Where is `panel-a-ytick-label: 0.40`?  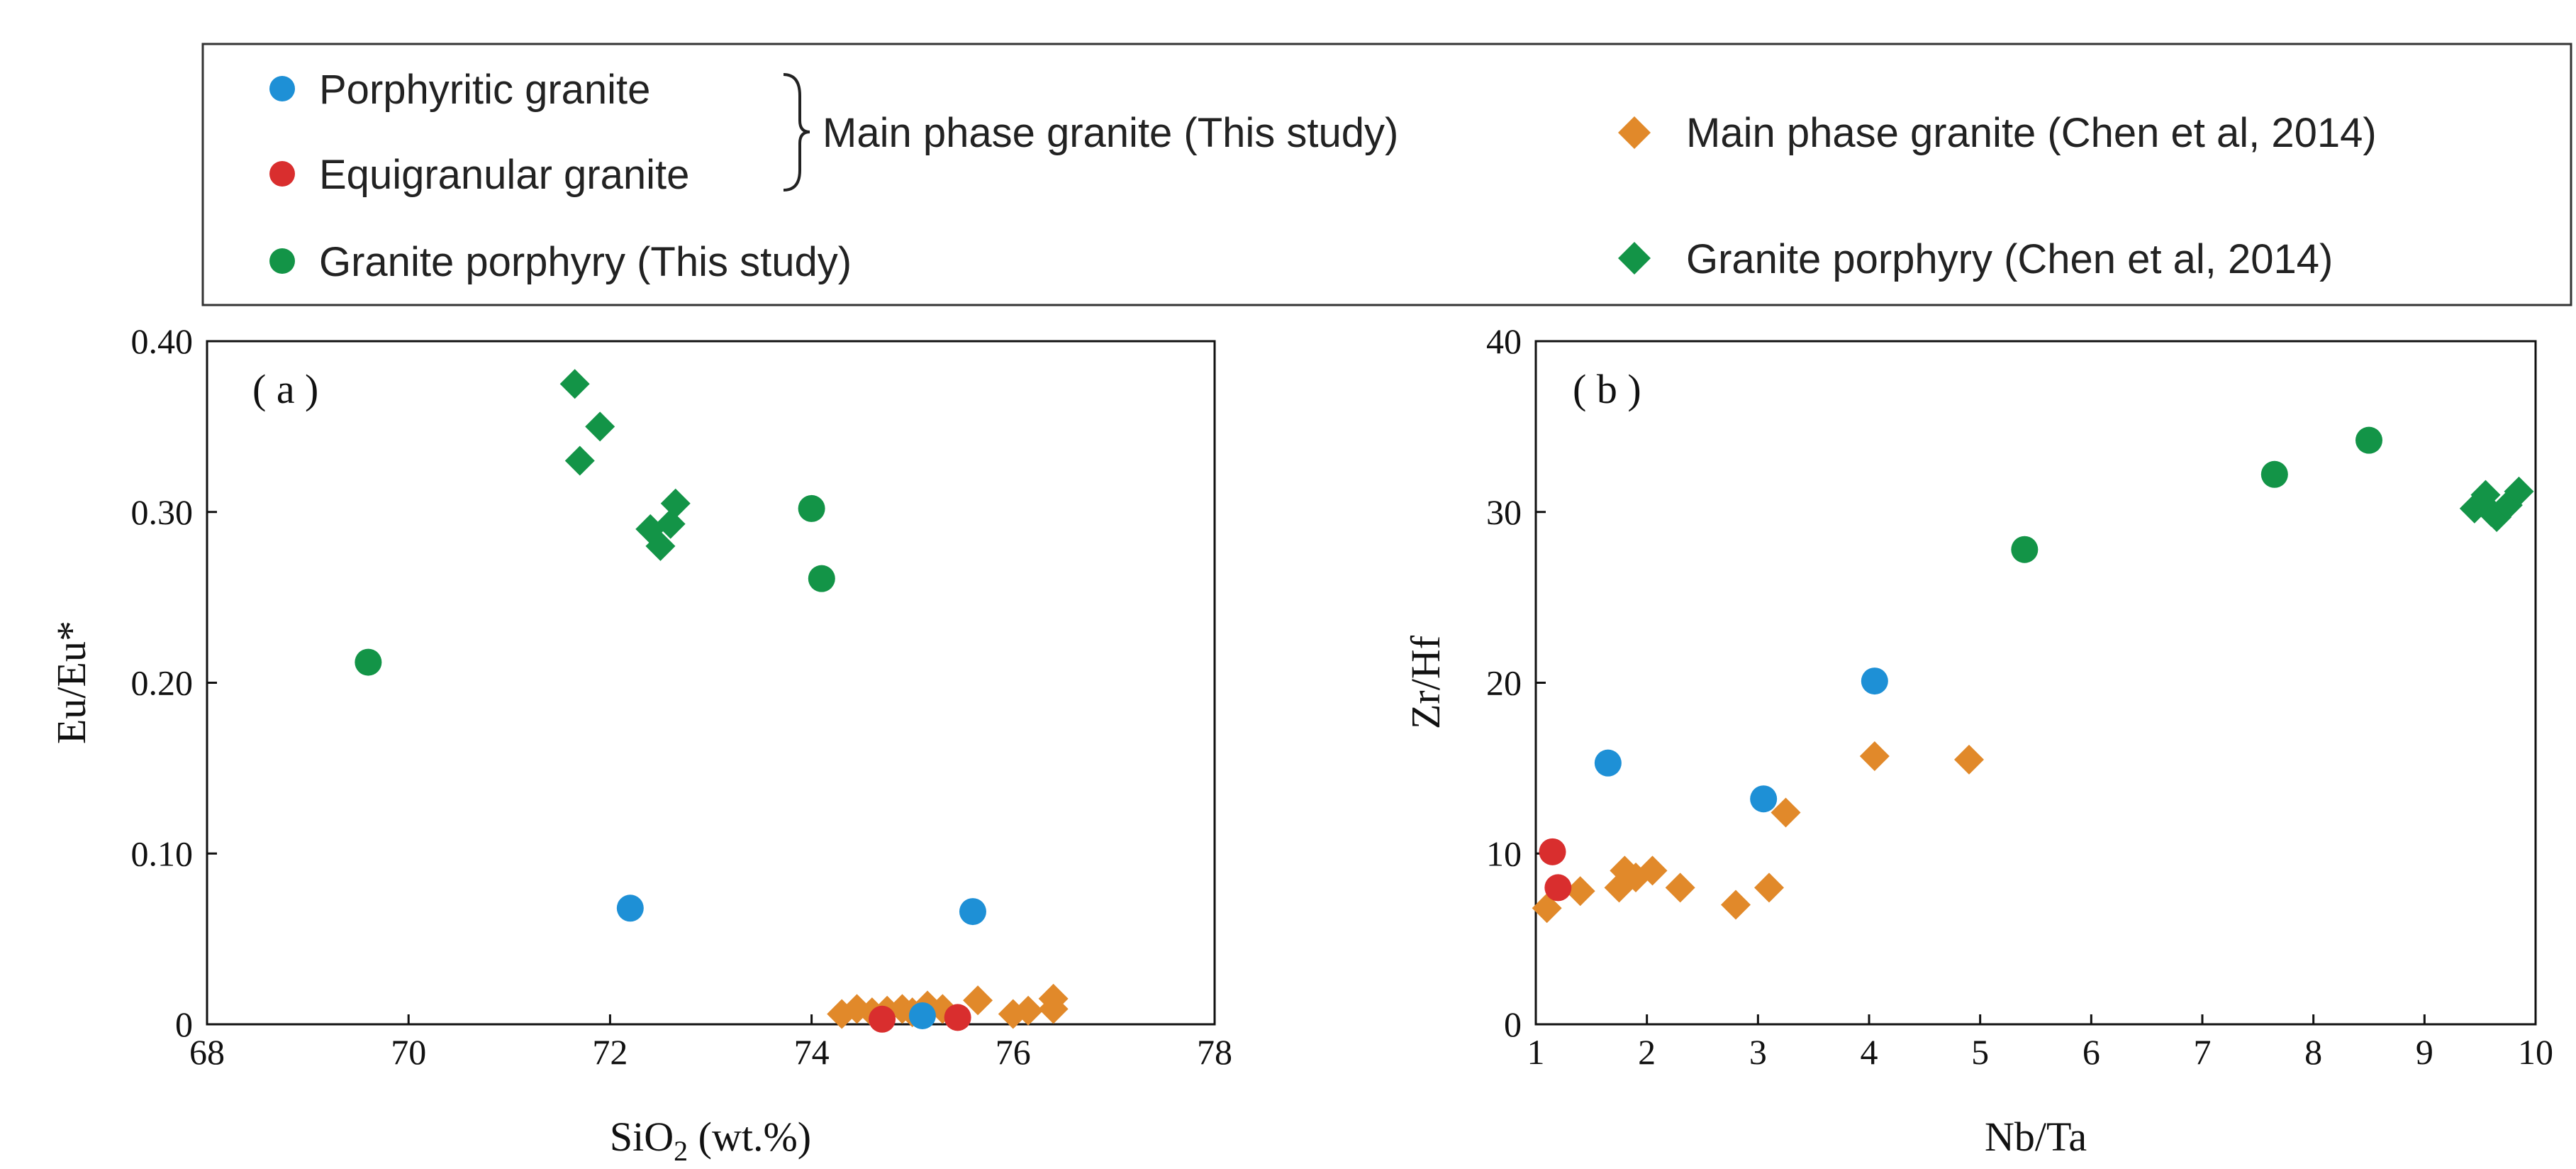 panel-a-ytick-label: 0.40 is located at coordinates (162, 341).